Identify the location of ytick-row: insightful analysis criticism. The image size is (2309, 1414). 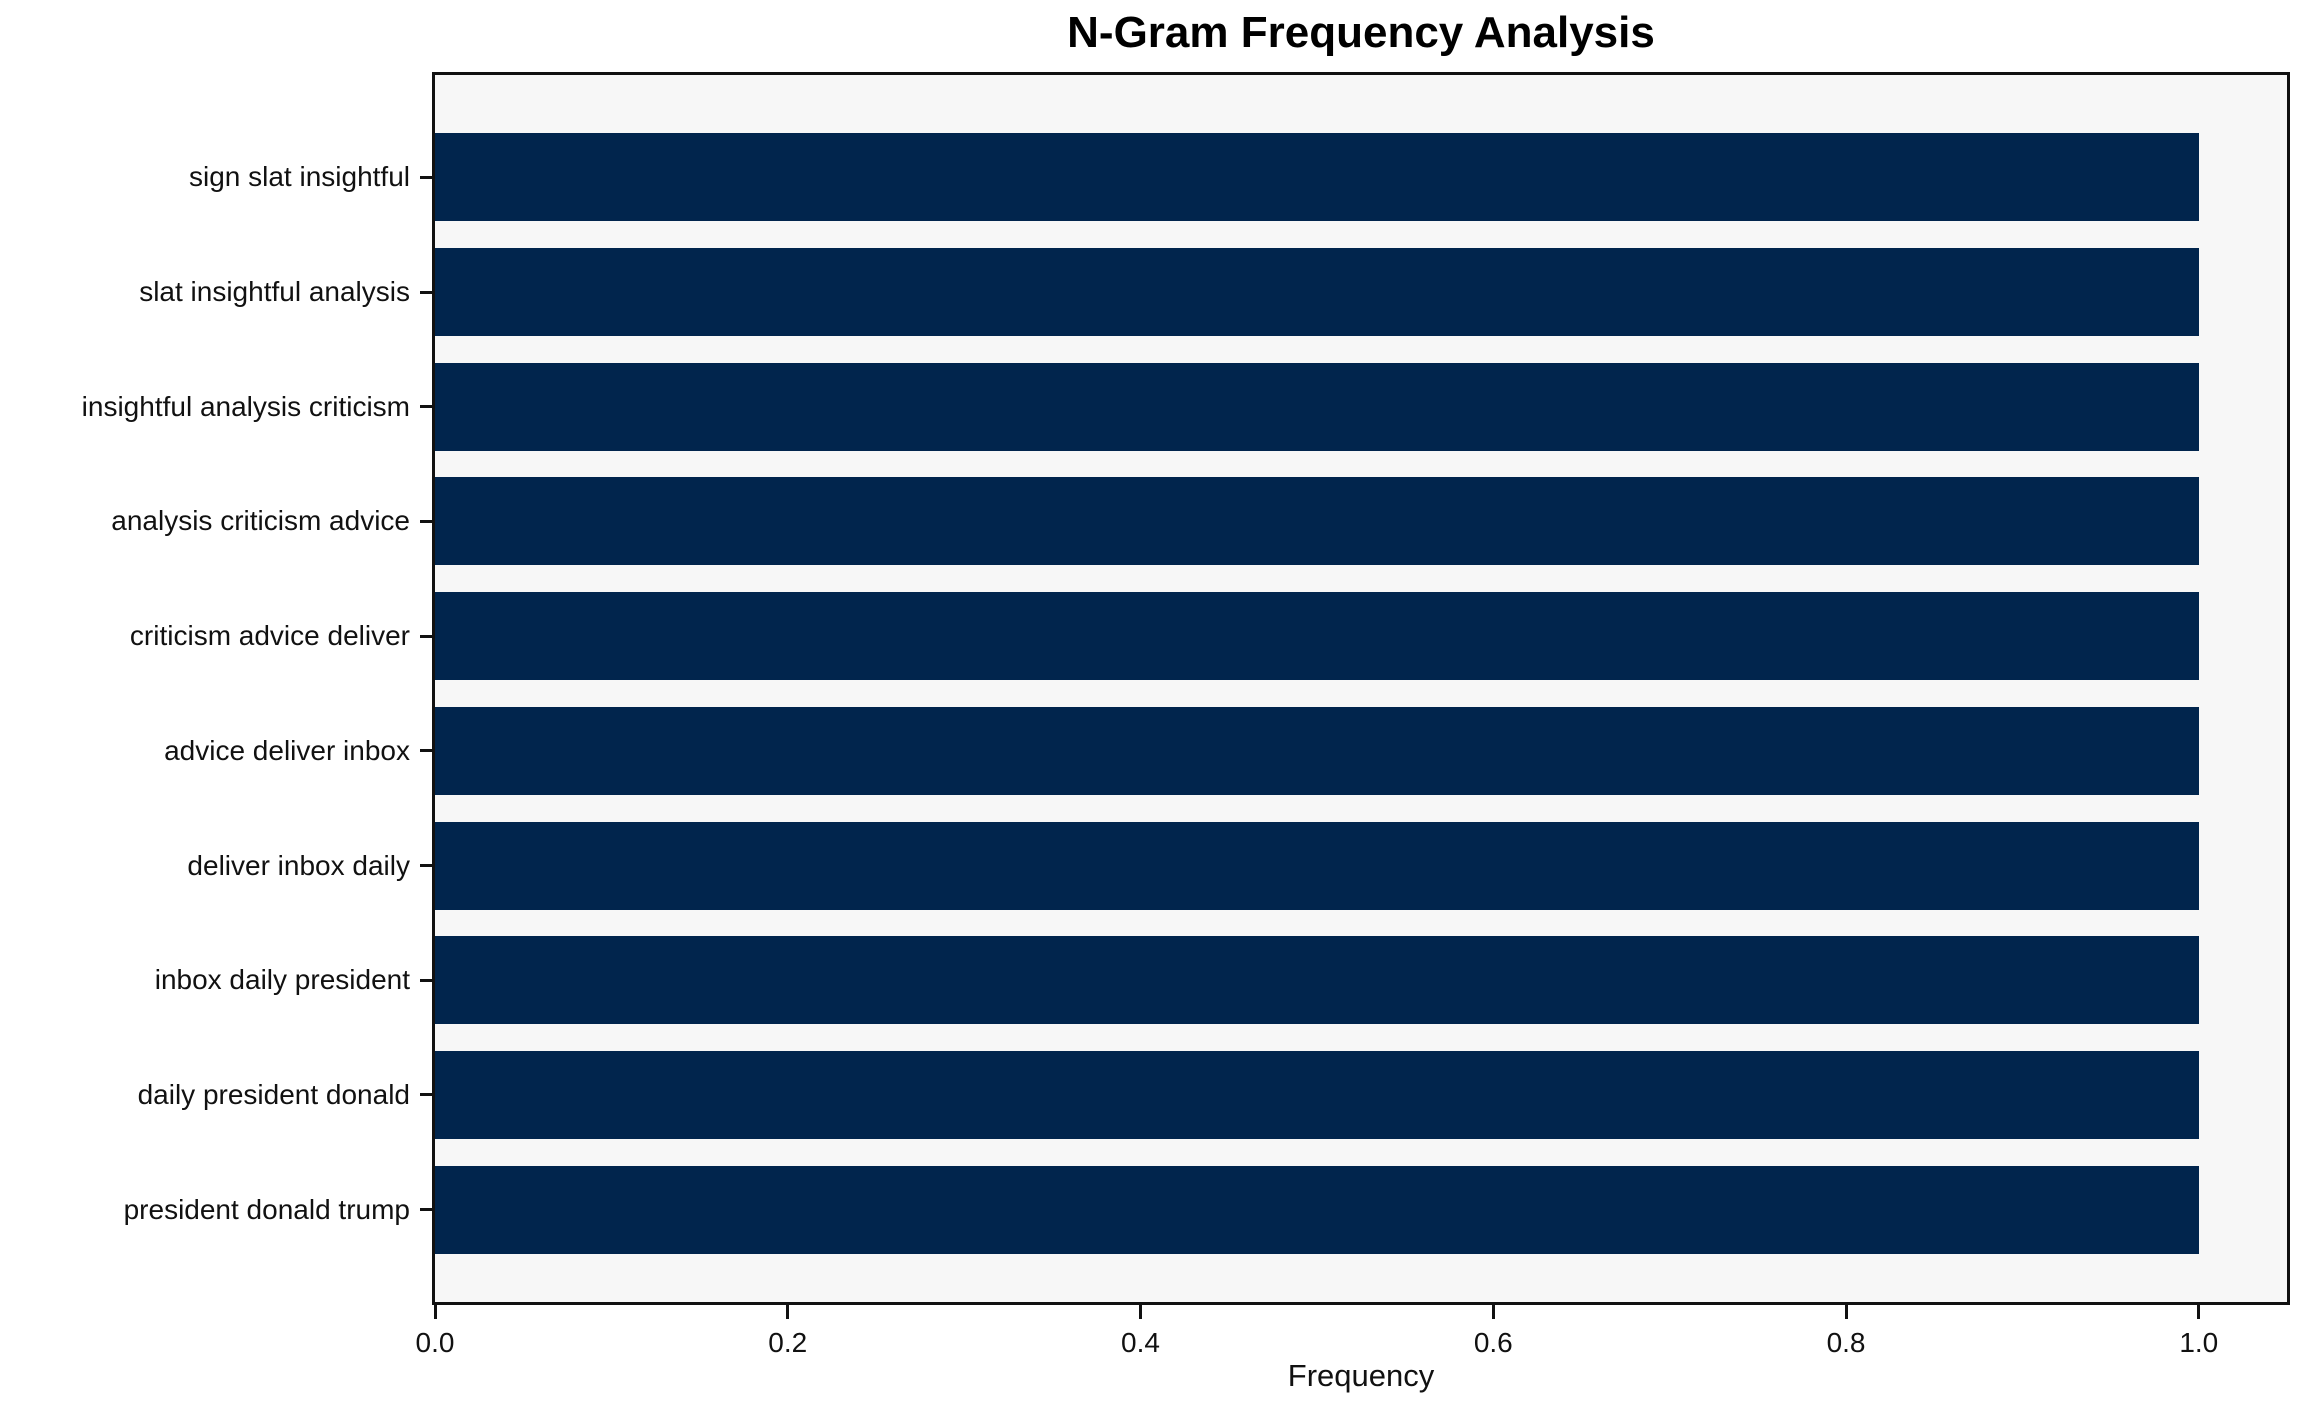
(216, 406).